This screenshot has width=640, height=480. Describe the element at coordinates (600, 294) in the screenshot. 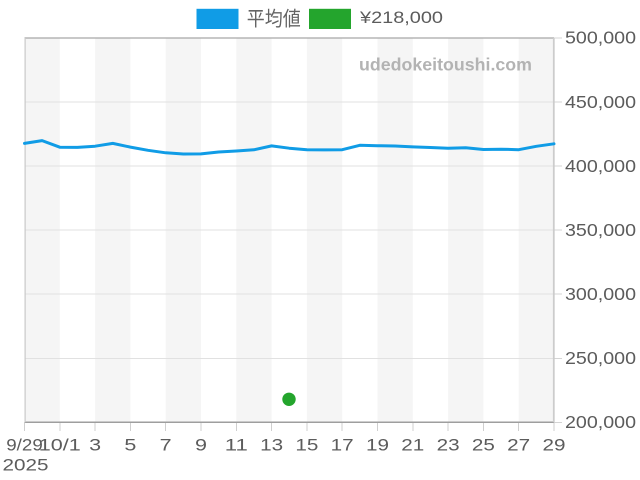

I see `svg-text: 300,000` at that location.